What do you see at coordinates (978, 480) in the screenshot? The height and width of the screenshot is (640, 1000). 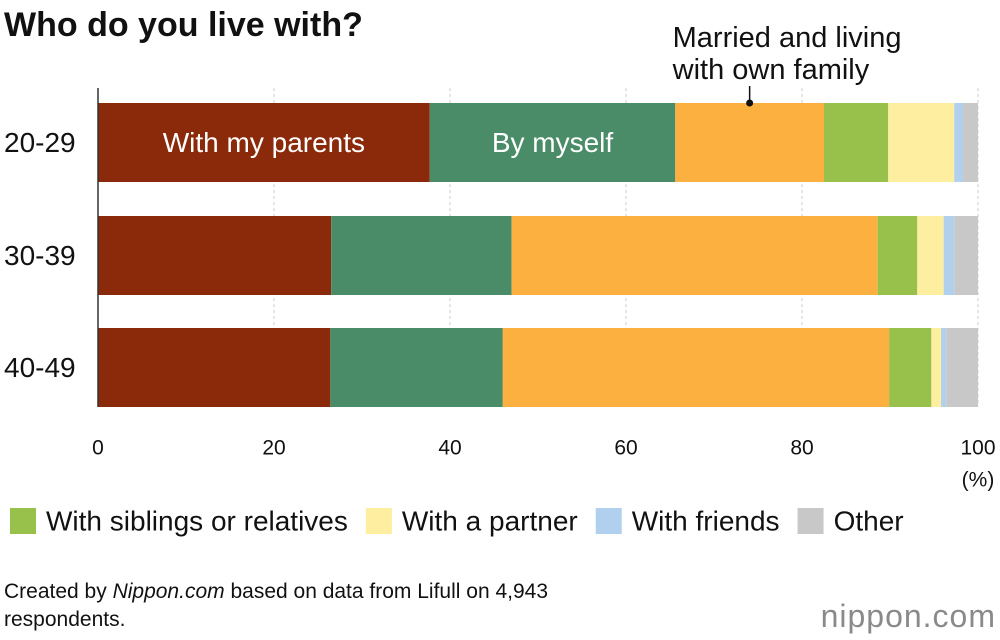 I see `x-unit: (%)` at bounding box center [978, 480].